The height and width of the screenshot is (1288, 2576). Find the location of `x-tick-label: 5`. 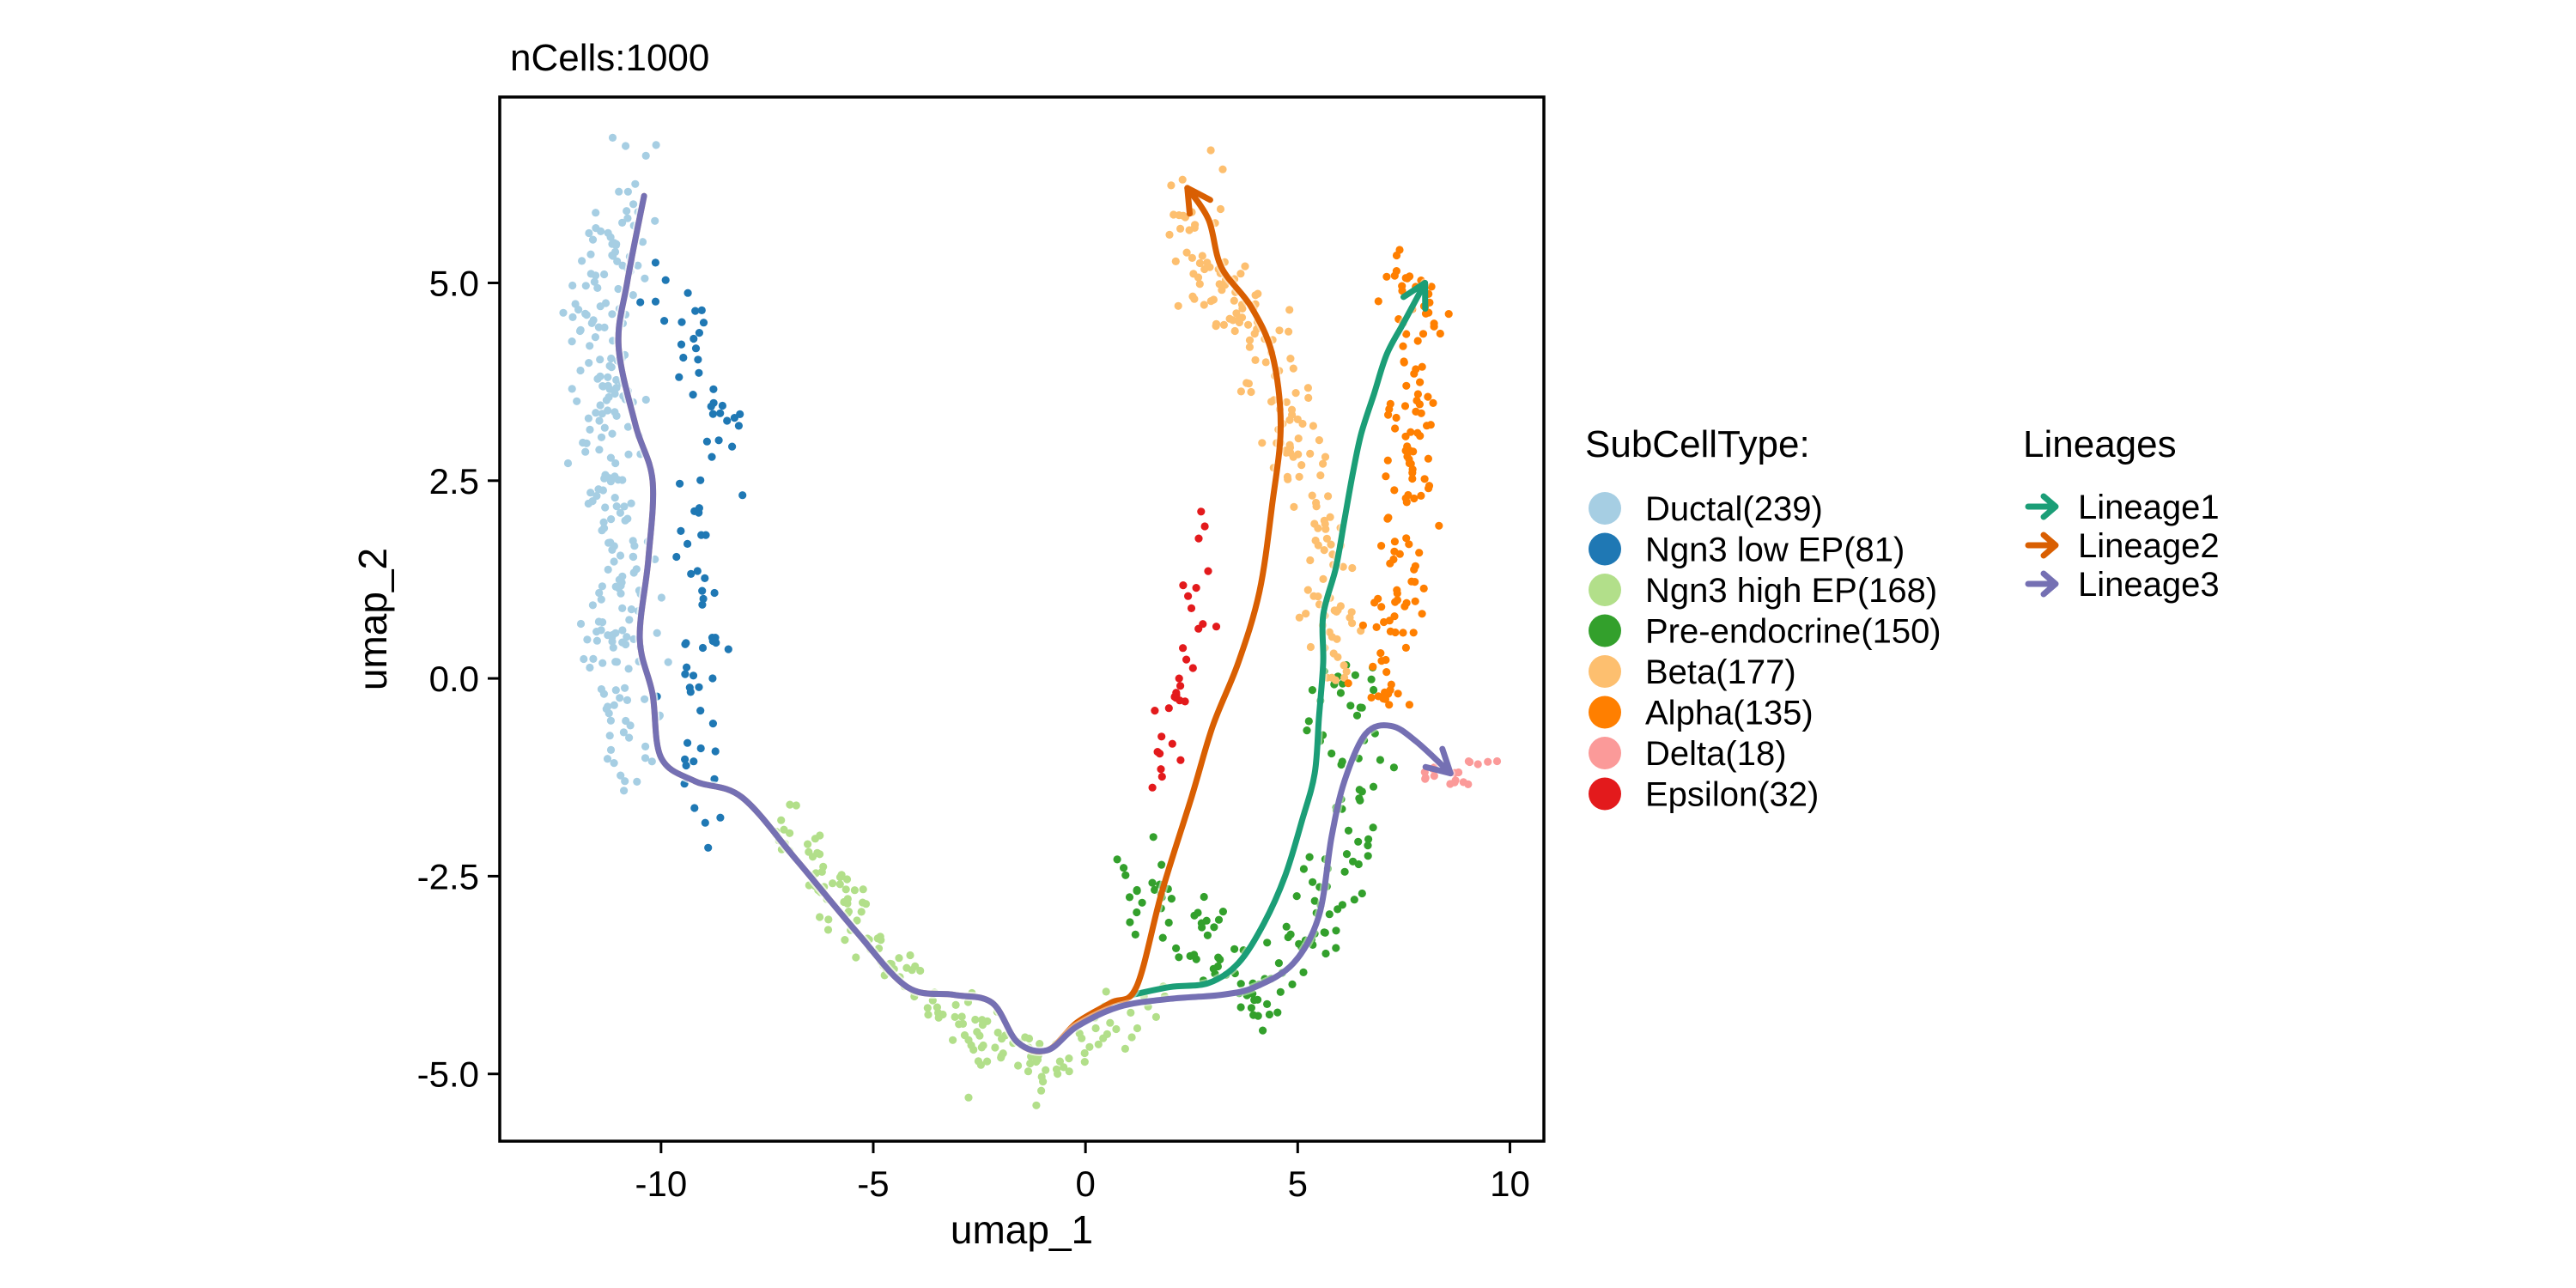

x-tick-label: 5 is located at coordinates (1298, 1184).